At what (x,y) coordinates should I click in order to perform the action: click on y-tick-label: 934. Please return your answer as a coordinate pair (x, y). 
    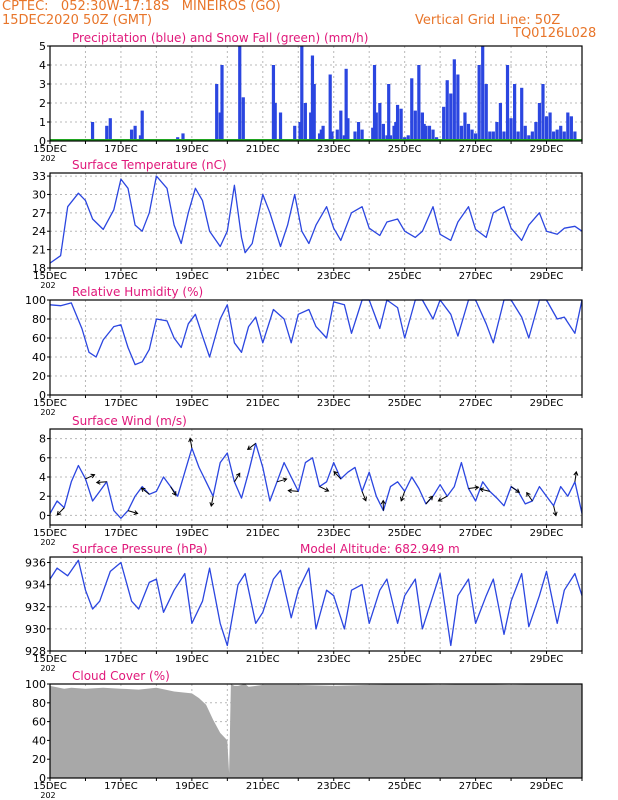
    Looking at the image, I should click on (35, 585).